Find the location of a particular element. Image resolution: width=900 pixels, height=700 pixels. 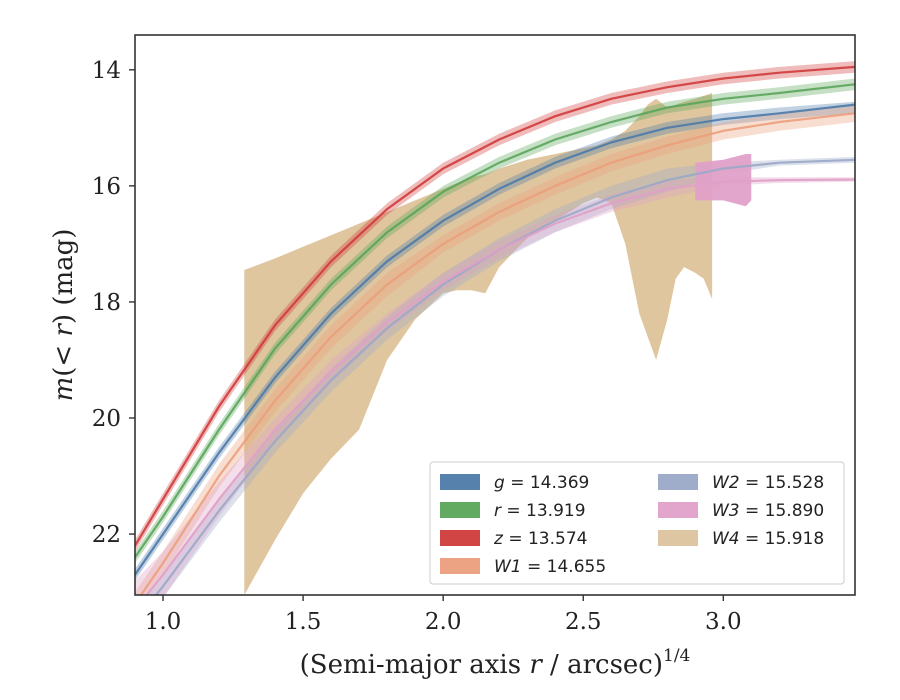

legend-label-z: z = 13.574 is located at coordinates (540, 539).